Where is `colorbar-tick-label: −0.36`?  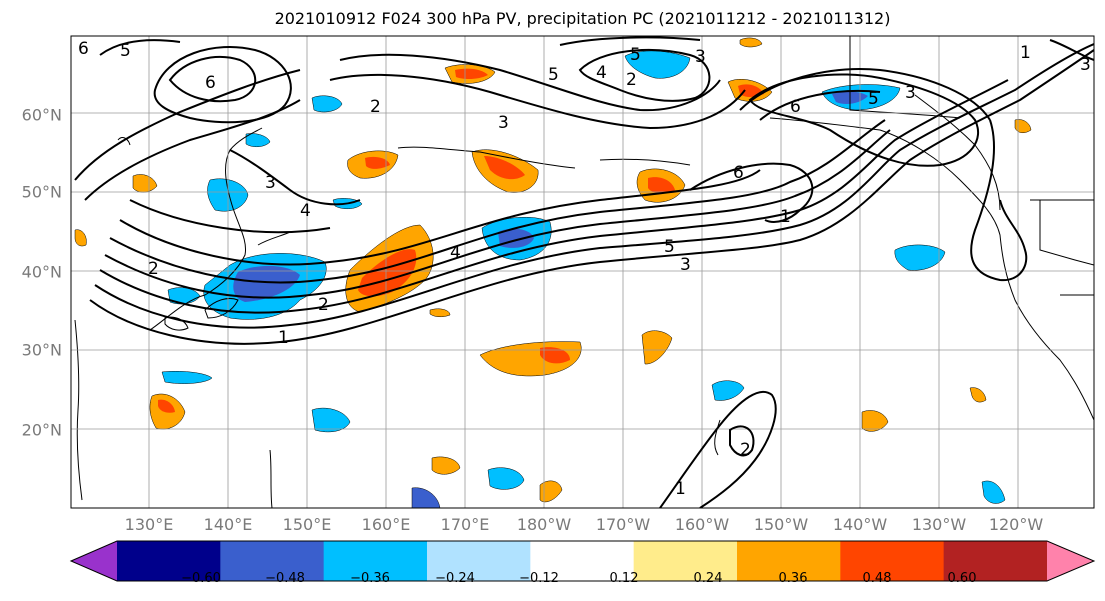
colorbar-tick-label: −0.36 is located at coordinates (370, 578).